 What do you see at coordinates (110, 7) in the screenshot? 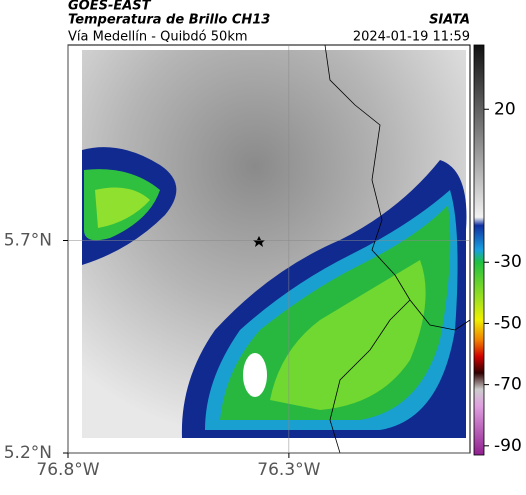
I see `source: GOES-EAST` at bounding box center [110, 7].